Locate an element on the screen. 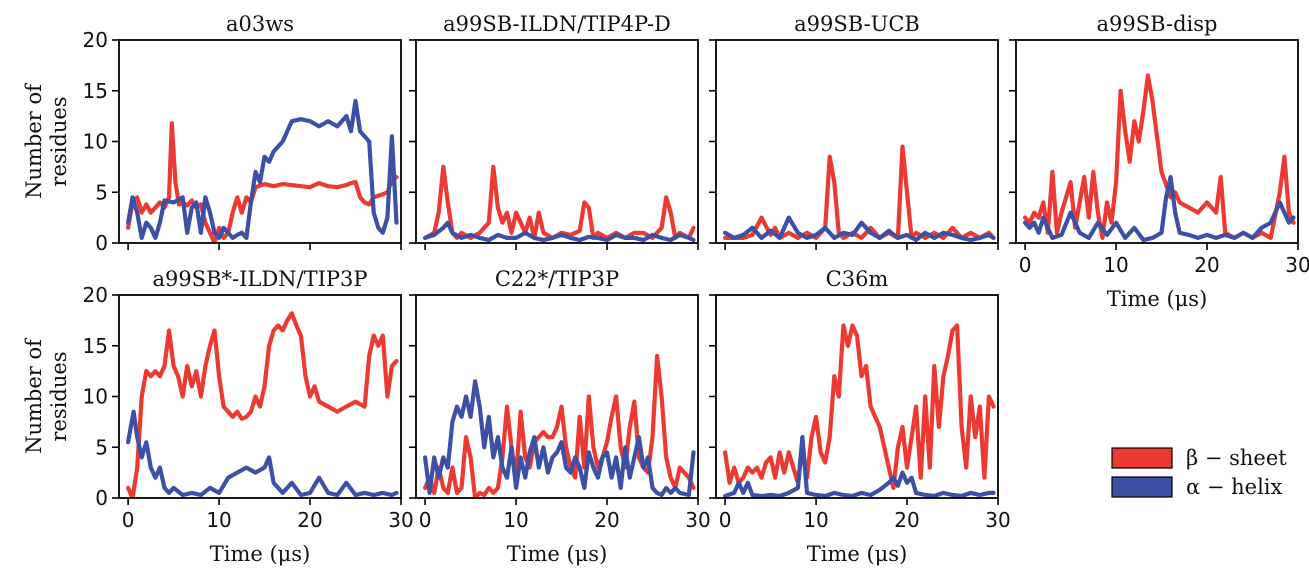 The image size is (1309, 577). panel-title: a03ws is located at coordinates (260, 24).